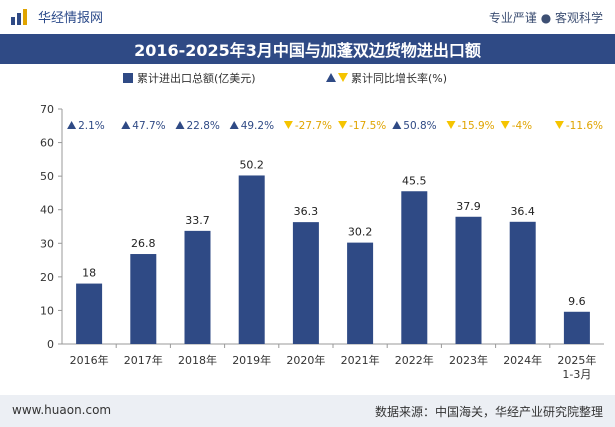 Image resolution: width=615 pixels, height=427 pixels. What do you see at coordinates (545, 18) in the screenshot?
I see `tagline: 专业严谨 ● 客观科学` at bounding box center [545, 18].